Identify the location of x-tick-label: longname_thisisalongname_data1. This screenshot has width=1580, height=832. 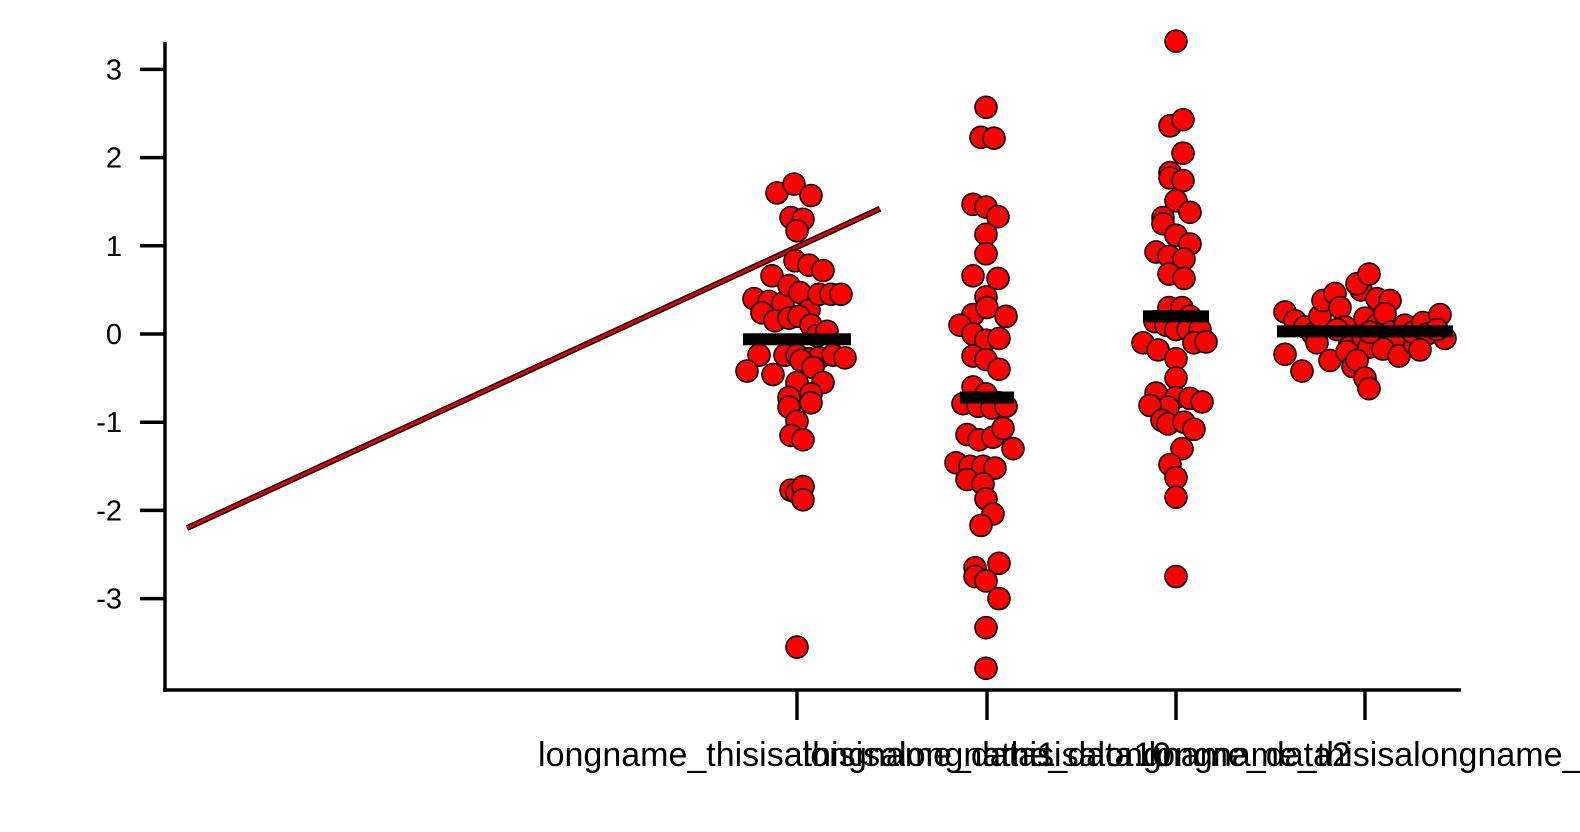
(797, 755).